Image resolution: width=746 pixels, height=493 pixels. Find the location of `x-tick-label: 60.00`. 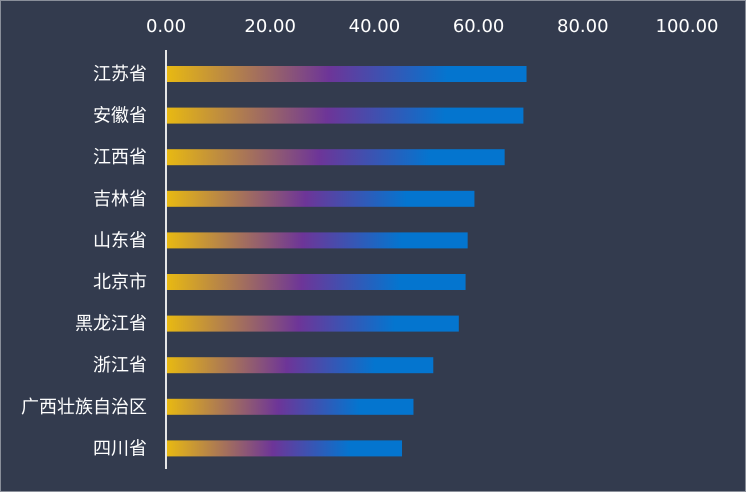

x-tick-label: 60.00 is located at coordinates (479, 26).